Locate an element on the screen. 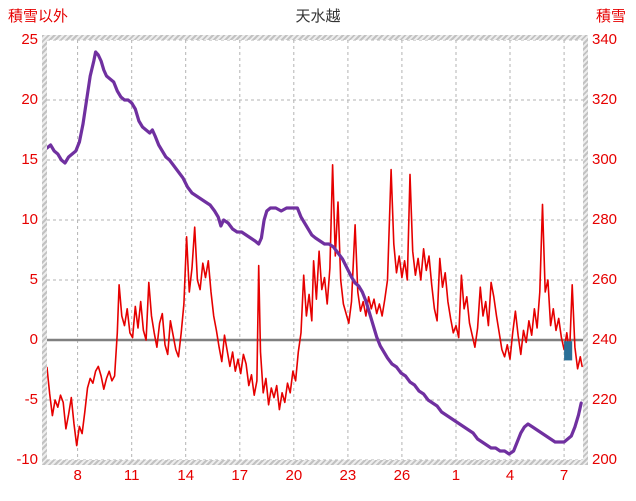  left-tick-label: 5 is located at coordinates (33, 279).